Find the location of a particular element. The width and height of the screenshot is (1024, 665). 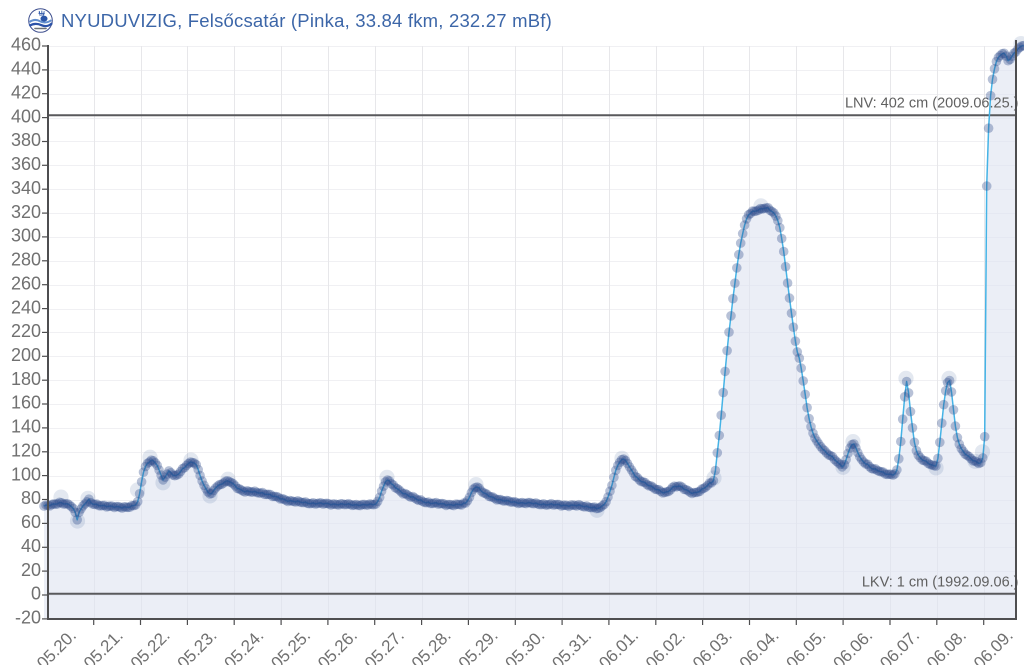

svg-text: 0 is located at coordinates (36, 594).